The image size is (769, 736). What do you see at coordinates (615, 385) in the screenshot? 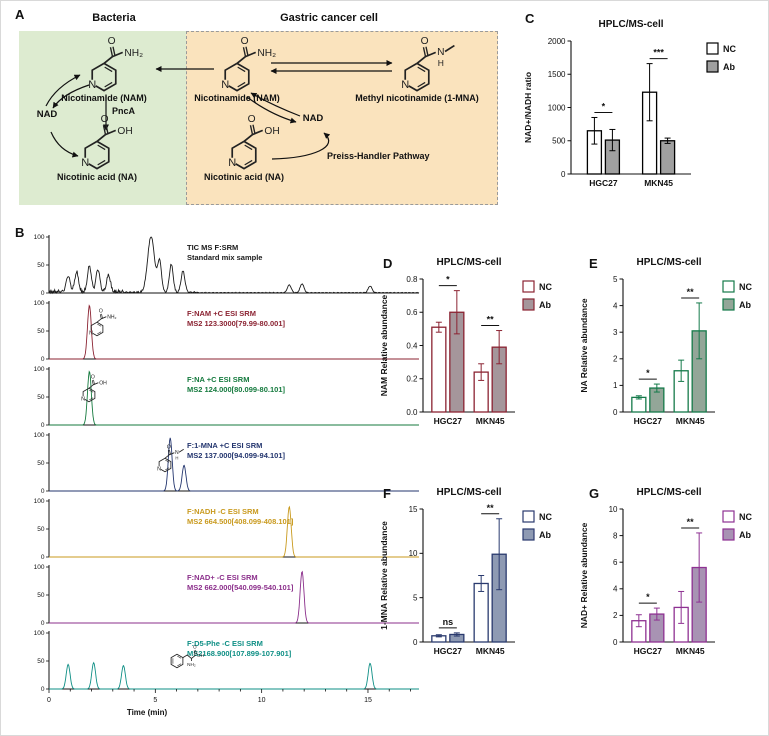
I see `y-tick-label: 1` at bounding box center [615, 385].